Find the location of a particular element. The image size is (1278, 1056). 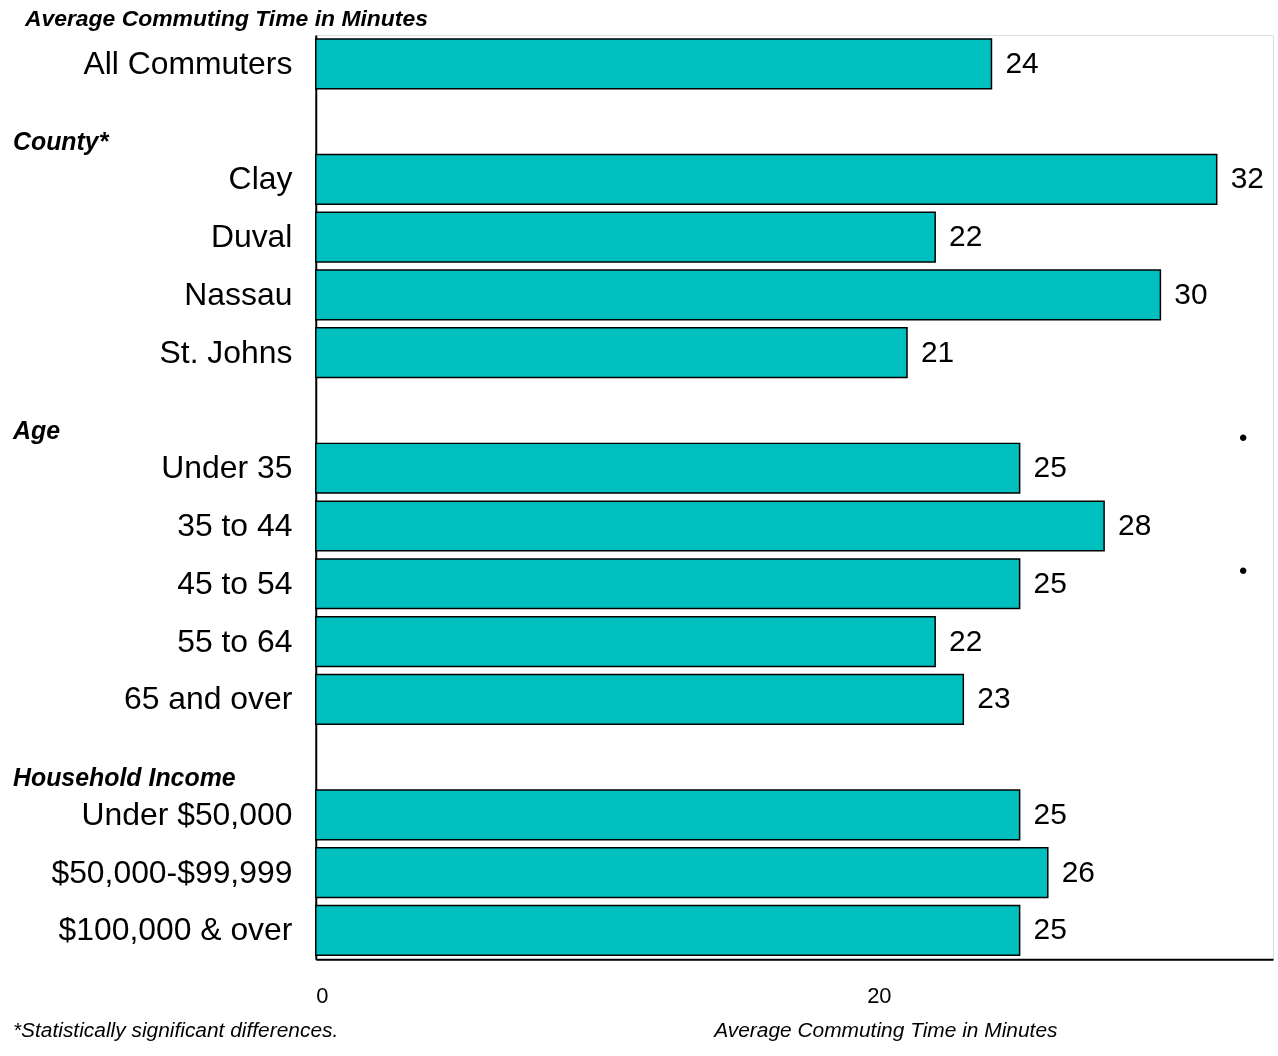

data-label: 32 is located at coordinates (1247, 178).